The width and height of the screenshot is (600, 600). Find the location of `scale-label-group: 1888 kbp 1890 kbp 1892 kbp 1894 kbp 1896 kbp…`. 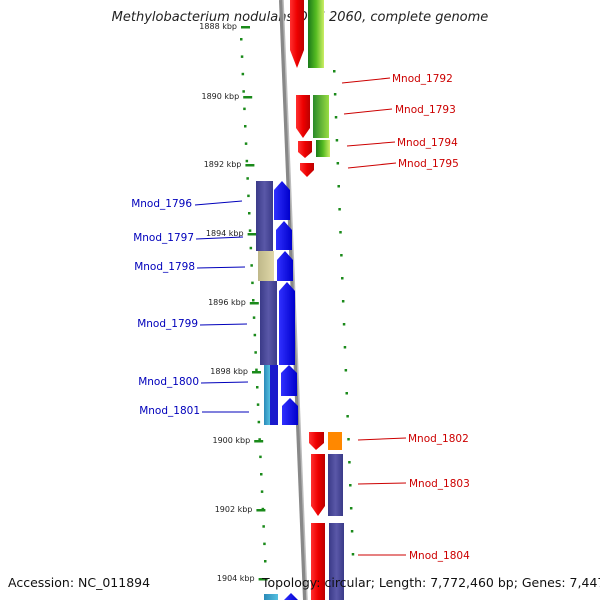

scale-label-group: 1888 kbp 1890 kbp 1892 kbp 1894 kbp 1896 kbp… is located at coordinates (233, 302).